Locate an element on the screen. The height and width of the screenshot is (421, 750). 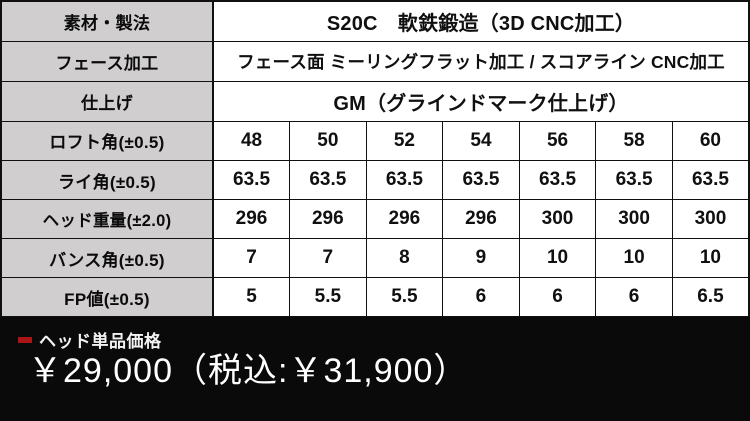
cell-lie-4: 63.5 is located at coordinates (557, 180).